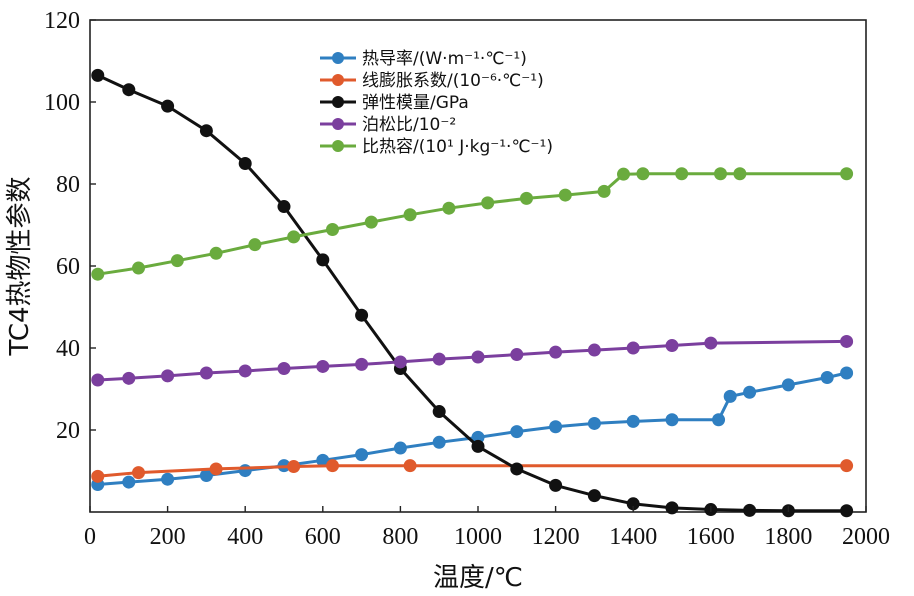 This screenshot has width=914, height=596. Describe the element at coordinates (68, 349) in the screenshot. I see `y-tick-label: 40` at that location.